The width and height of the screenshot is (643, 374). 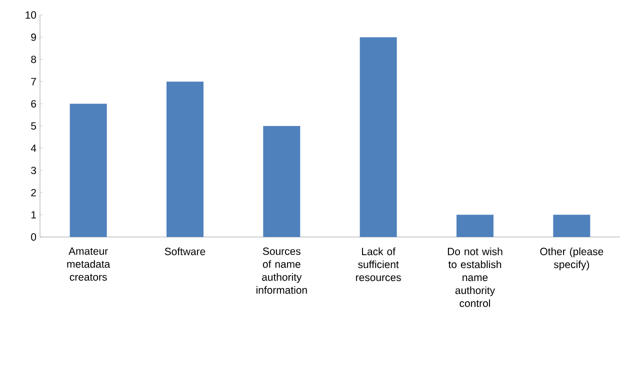 I want to click on y-tick-label: 9, so click(x=33, y=37).